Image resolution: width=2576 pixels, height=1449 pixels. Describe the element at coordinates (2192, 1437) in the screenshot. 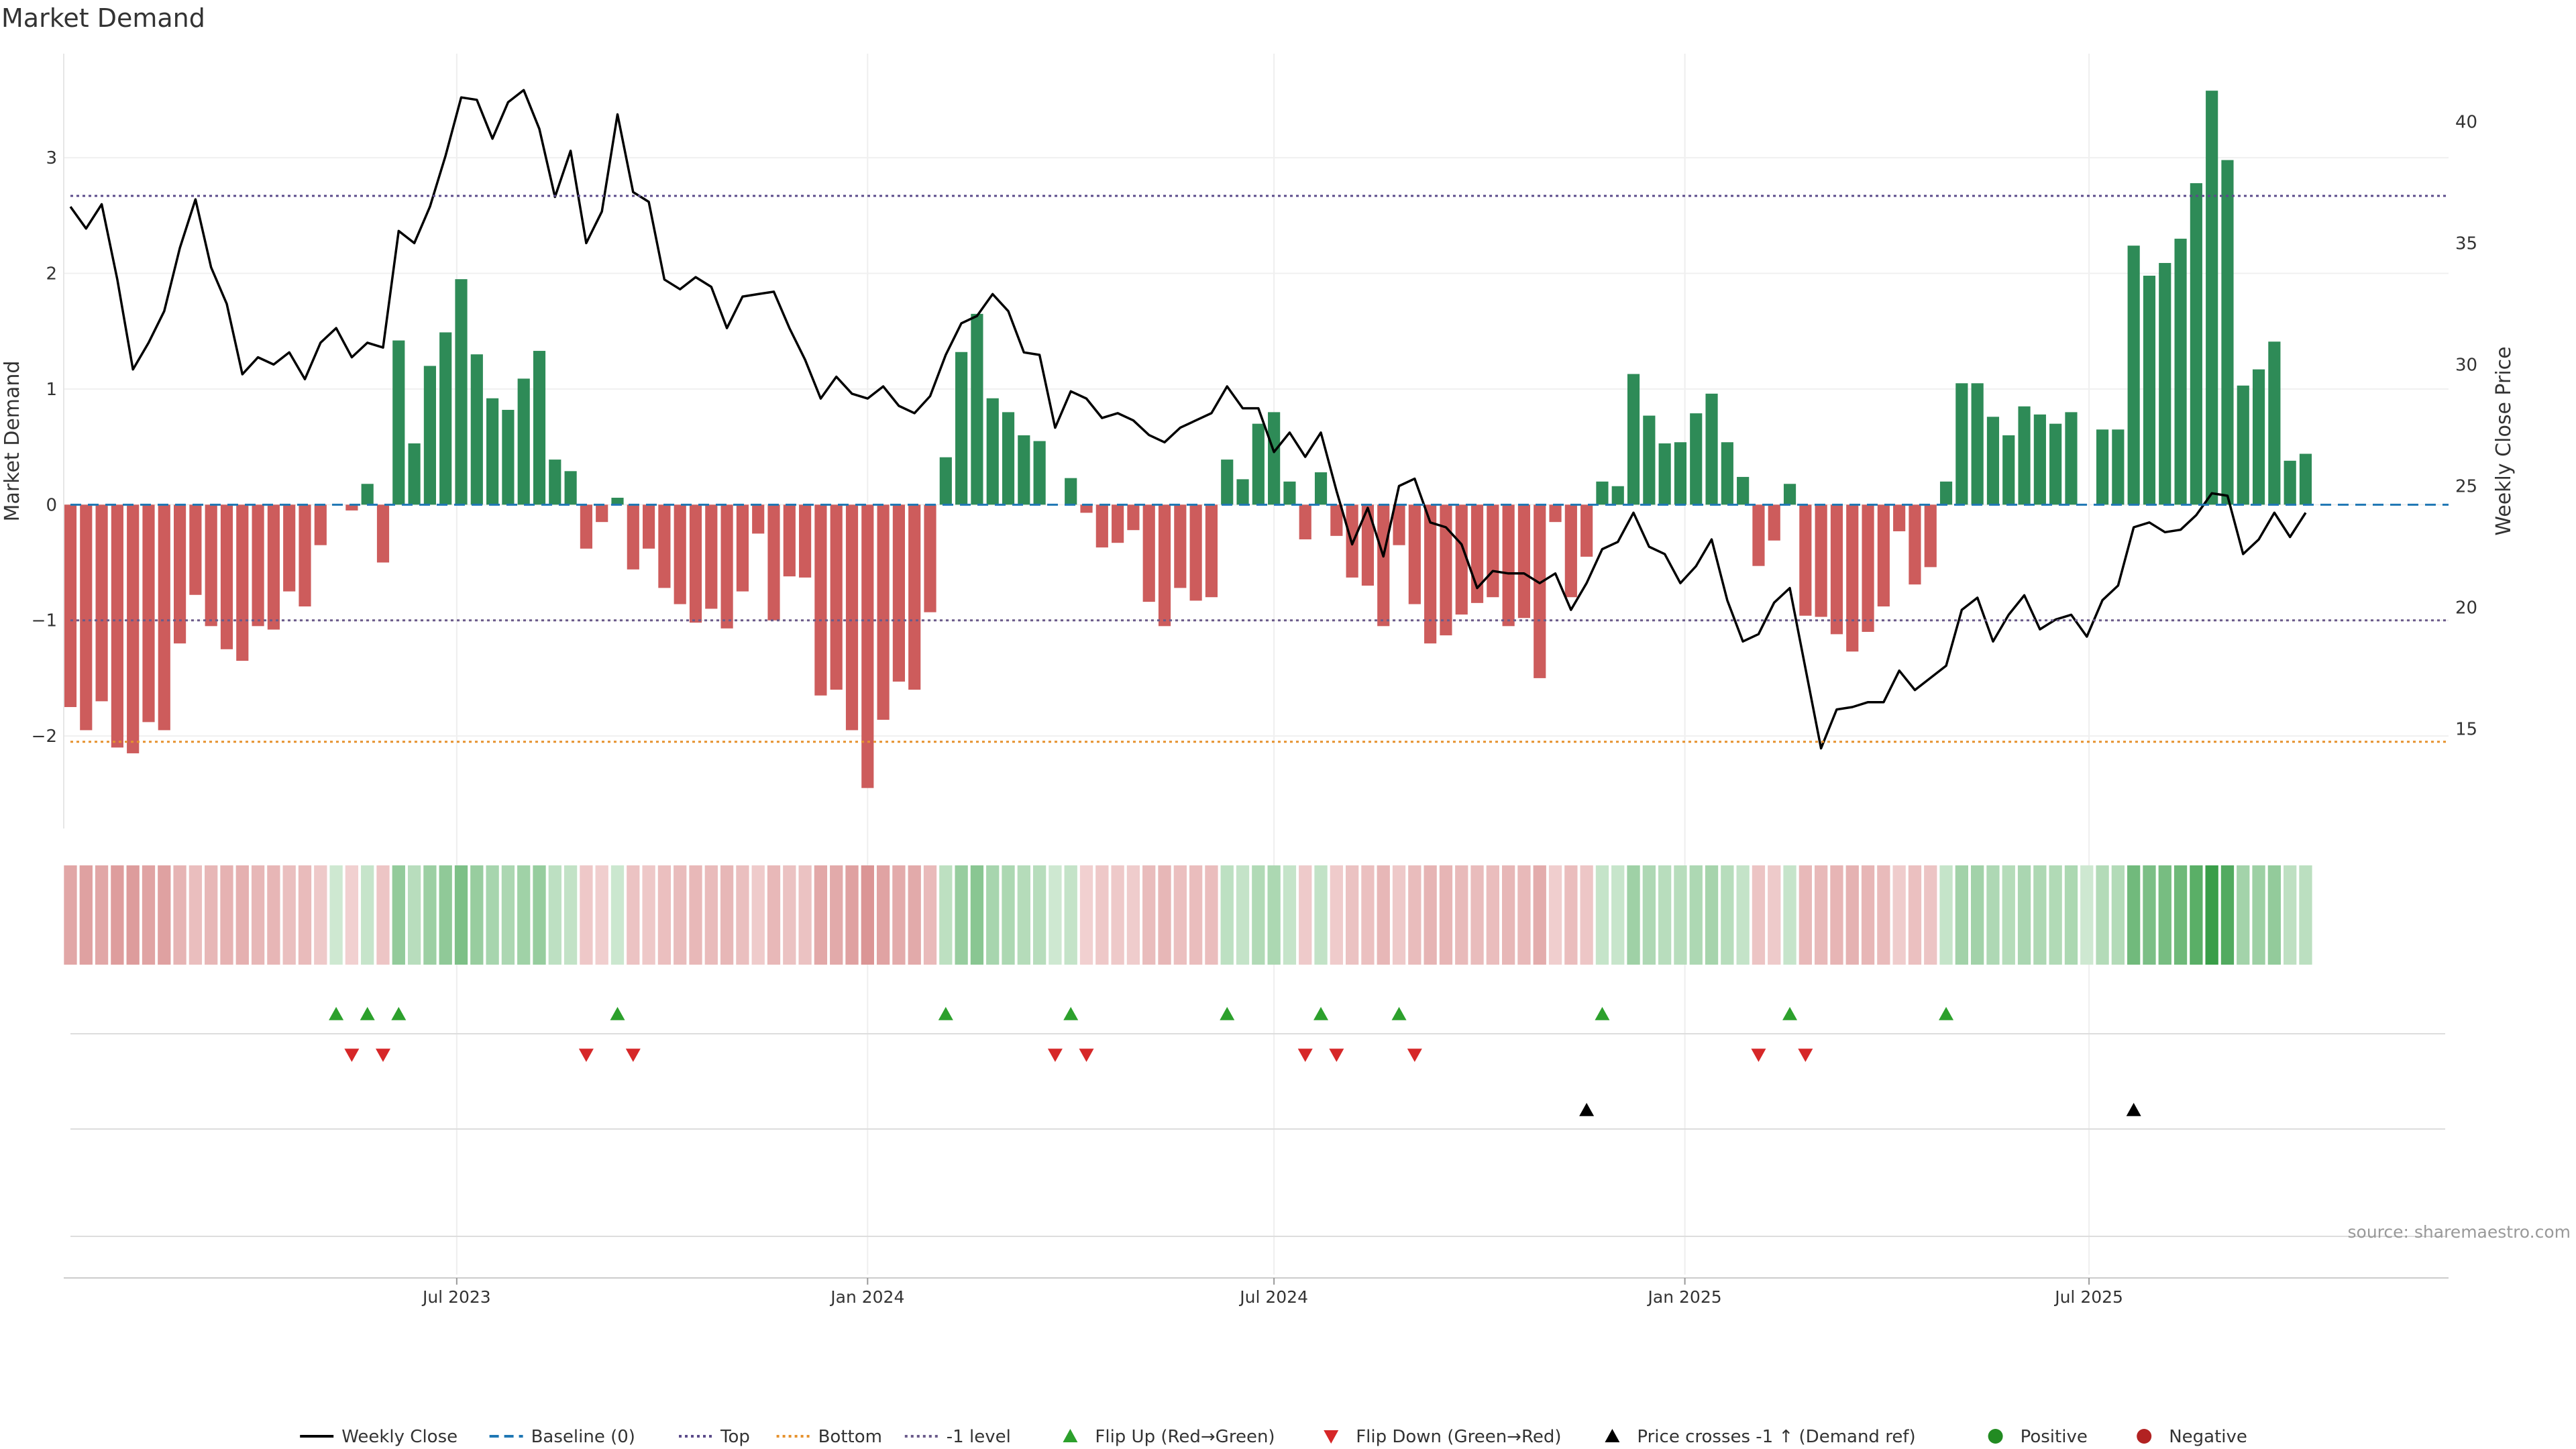

I see `legend-item: Negative` at that location.